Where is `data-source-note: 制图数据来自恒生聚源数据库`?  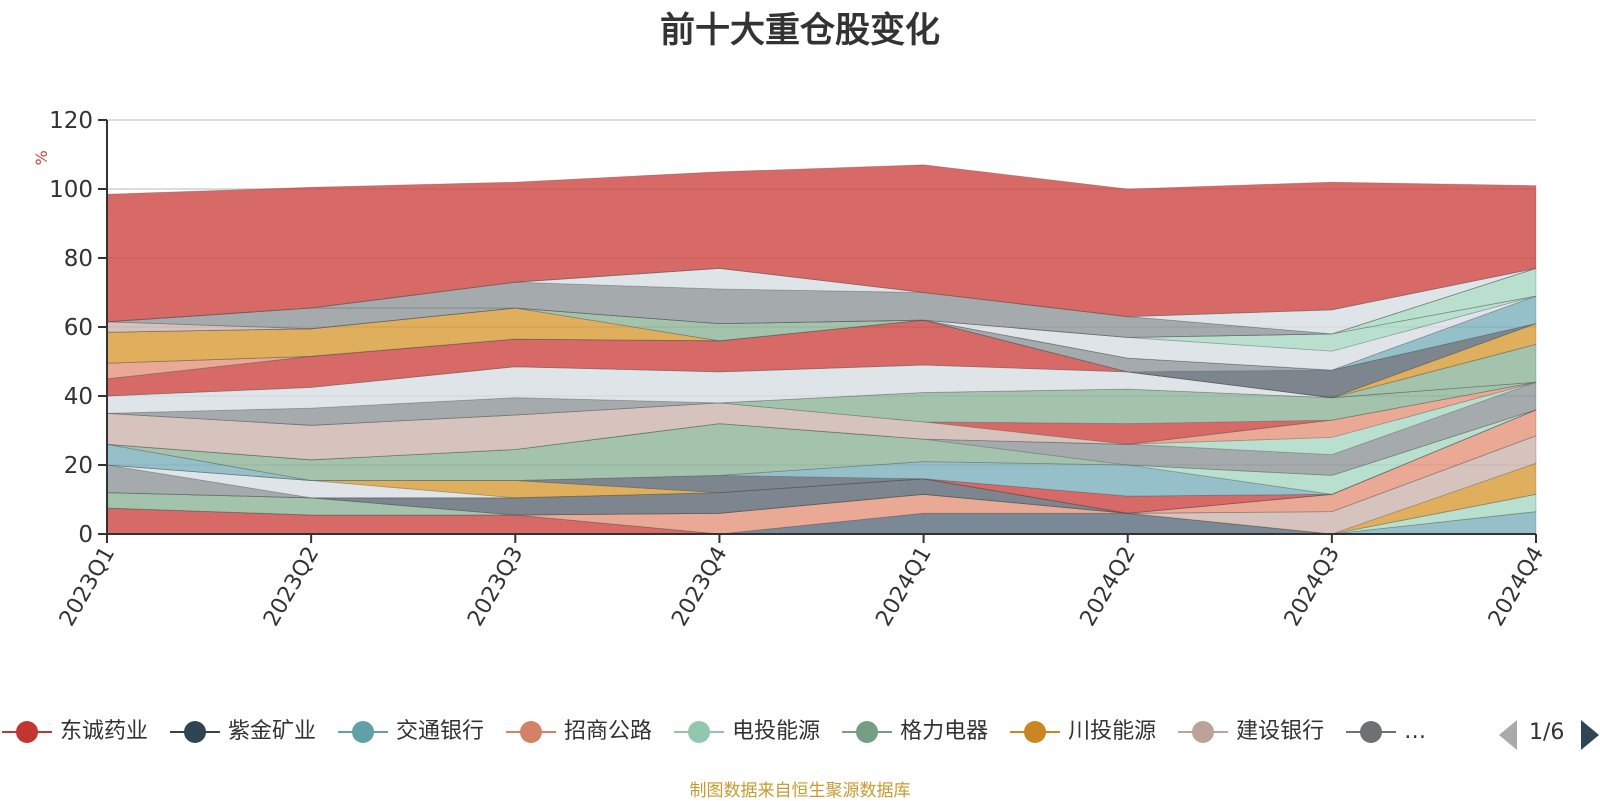 data-source-note: 制图数据来自恒生聚源数据库 is located at coordinates (800, 791).